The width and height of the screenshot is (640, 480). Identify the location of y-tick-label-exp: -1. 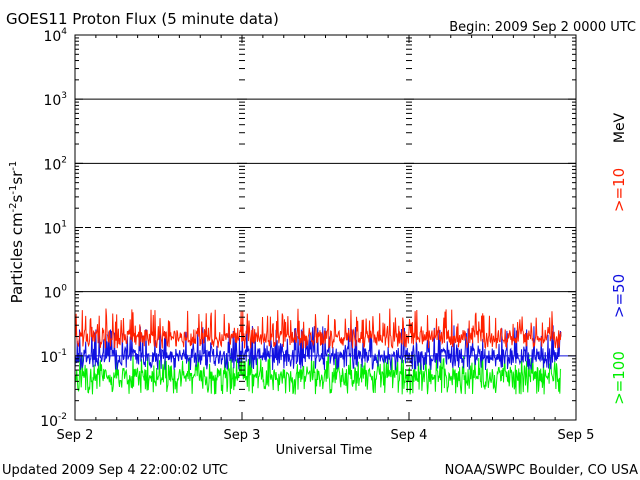
(62, 353).